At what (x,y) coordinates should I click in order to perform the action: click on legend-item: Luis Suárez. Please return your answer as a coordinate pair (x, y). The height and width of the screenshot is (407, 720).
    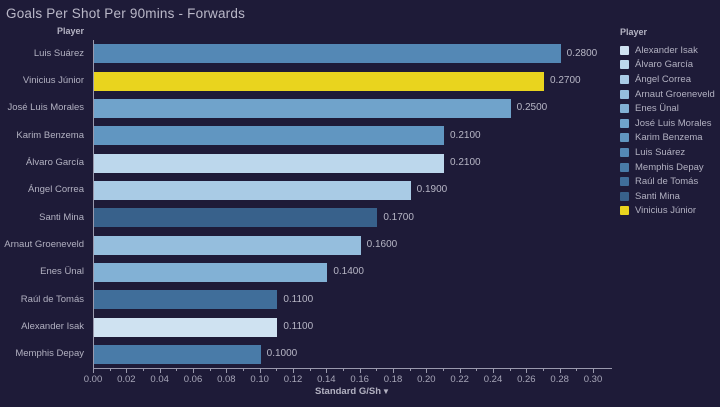
    Looking at the image, I should click on (667, 152).